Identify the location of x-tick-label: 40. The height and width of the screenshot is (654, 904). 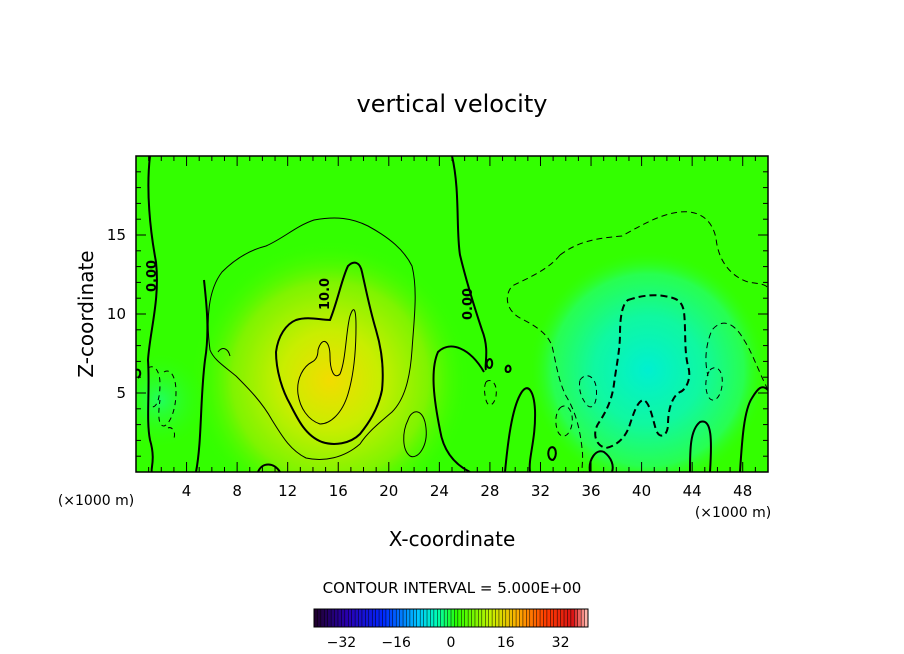
(641, 491).